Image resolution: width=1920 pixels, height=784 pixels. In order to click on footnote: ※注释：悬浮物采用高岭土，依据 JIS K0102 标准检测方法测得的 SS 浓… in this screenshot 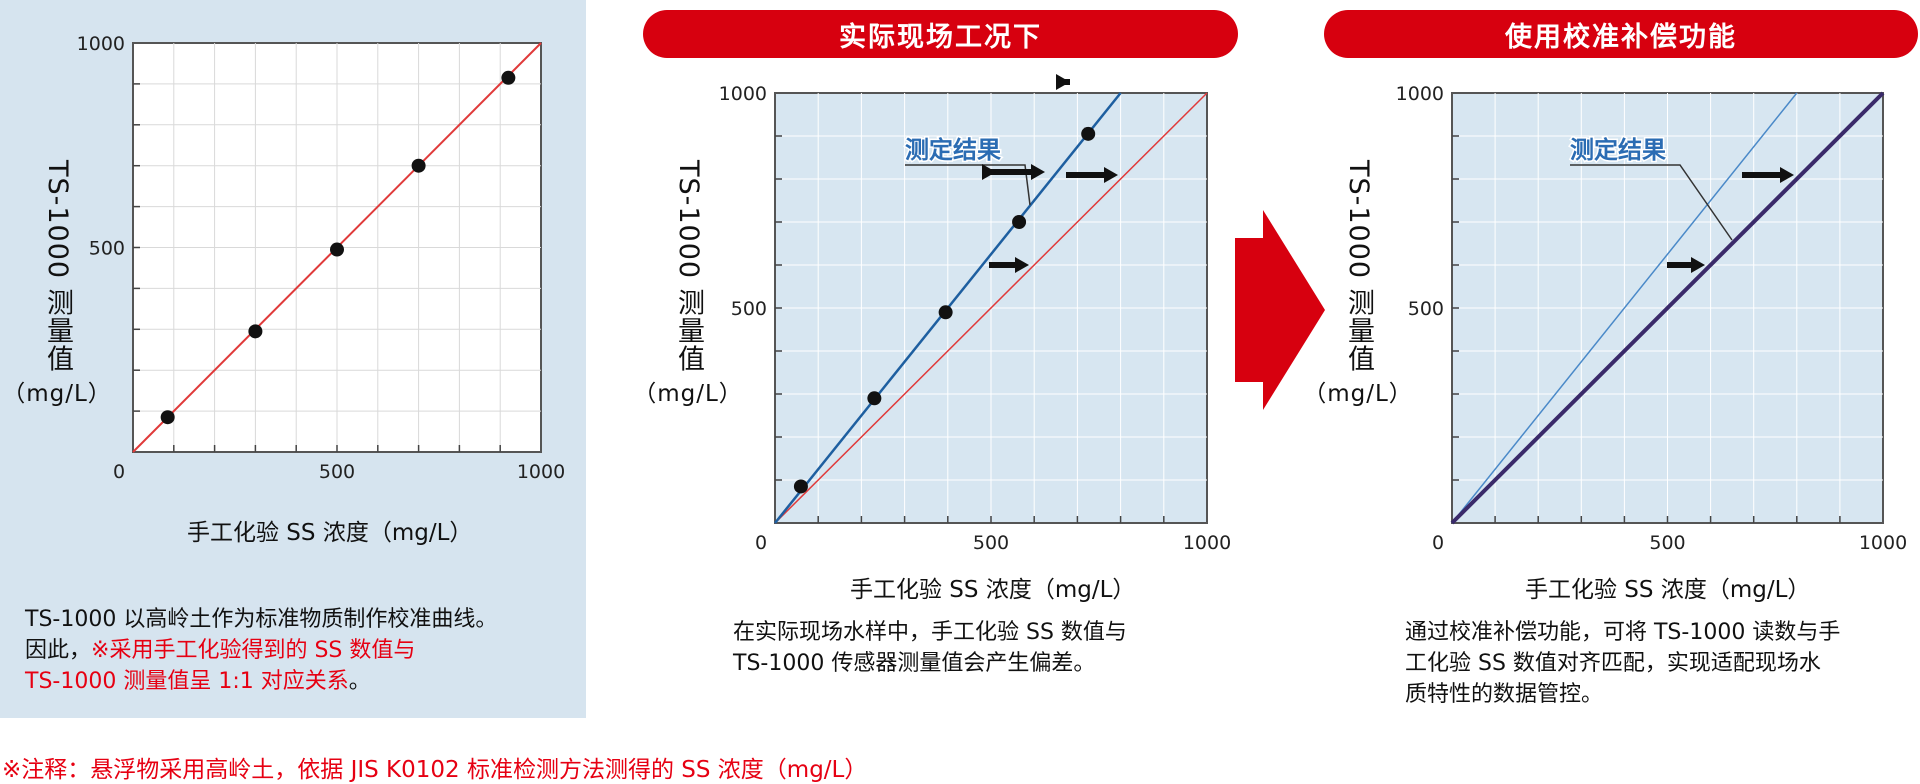, I will do `click(435, 770)`.